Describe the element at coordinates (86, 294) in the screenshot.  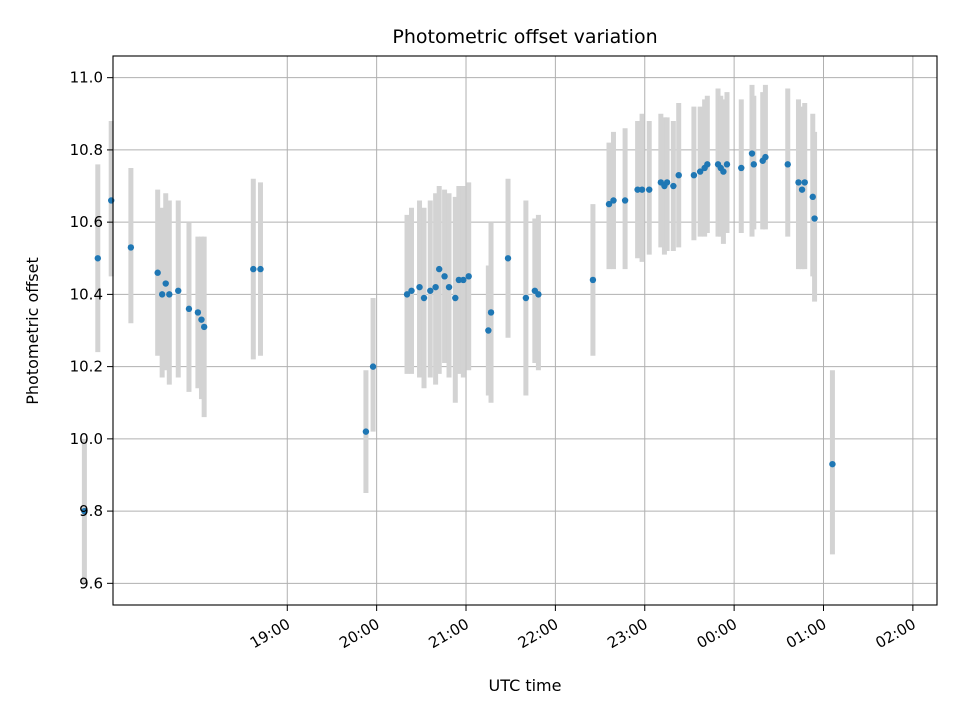
I see `y-tick-label: 10.4` at that location.